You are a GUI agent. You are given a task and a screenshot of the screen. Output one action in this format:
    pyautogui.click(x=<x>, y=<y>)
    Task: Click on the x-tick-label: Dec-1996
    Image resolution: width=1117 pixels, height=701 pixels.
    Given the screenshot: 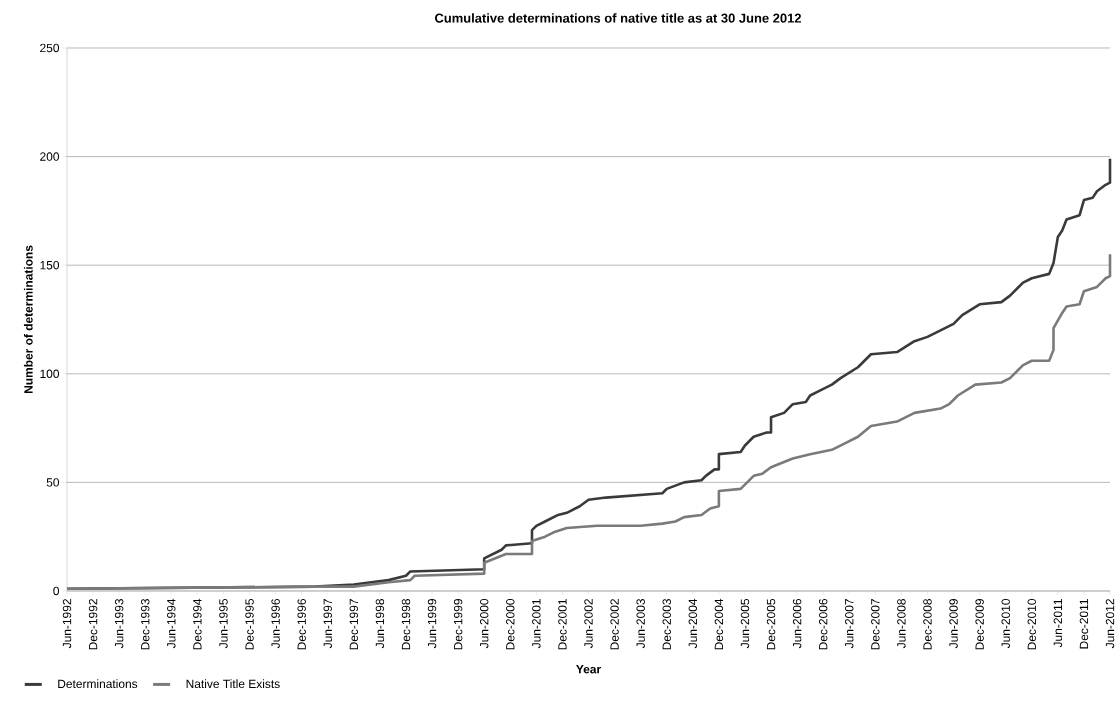 What is the action you would take?
    pyautogui.click(x=301, y=624)
    